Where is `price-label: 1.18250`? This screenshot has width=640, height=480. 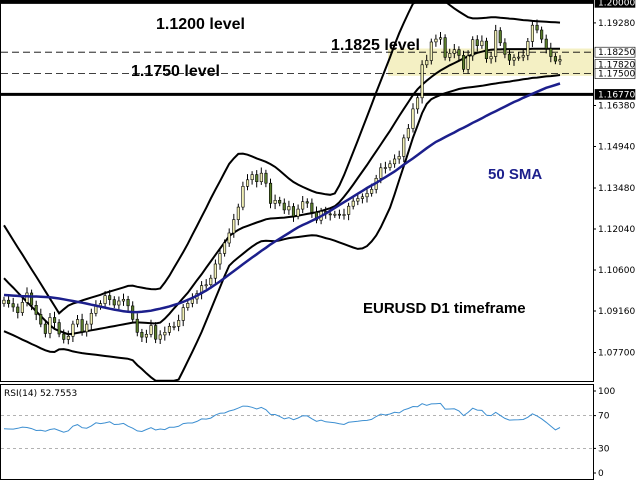 price-label: 1.18250 is located at coordinates (614, 52).